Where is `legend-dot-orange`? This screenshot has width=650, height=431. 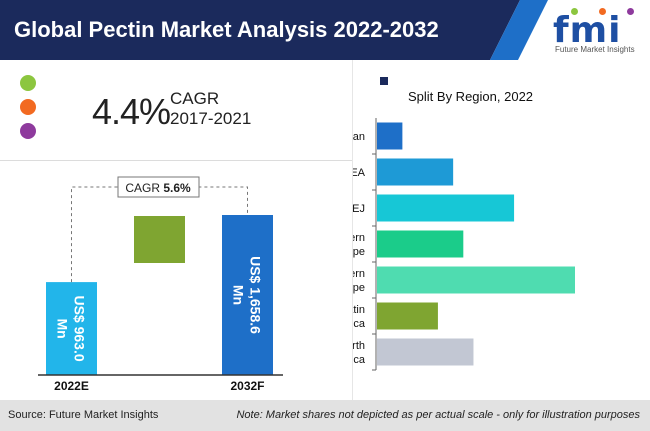 legend-dot-orange is located at coordinates (28, 107).